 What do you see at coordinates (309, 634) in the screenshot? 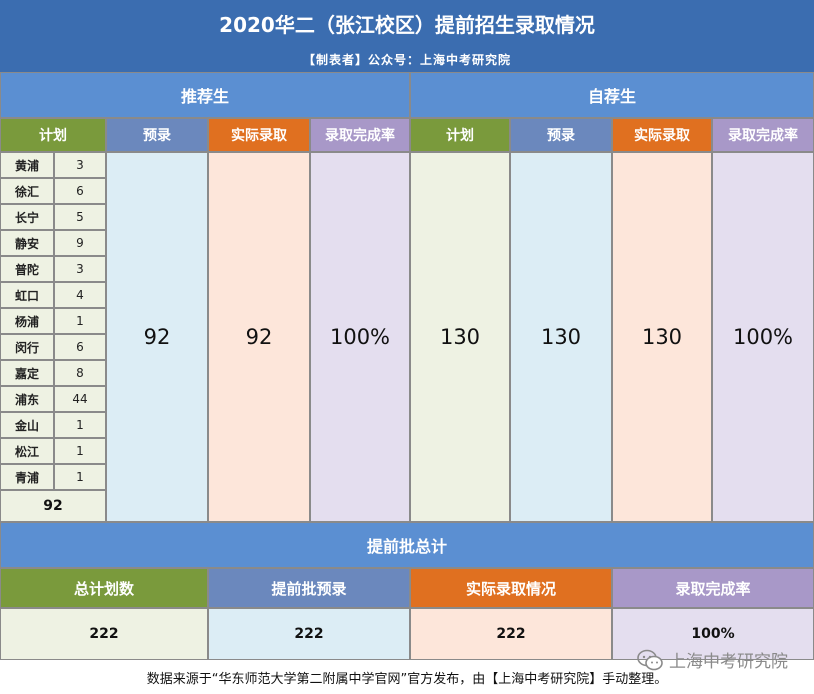
I see `total-prelim-value: 222` at bounding box center [309, 634].